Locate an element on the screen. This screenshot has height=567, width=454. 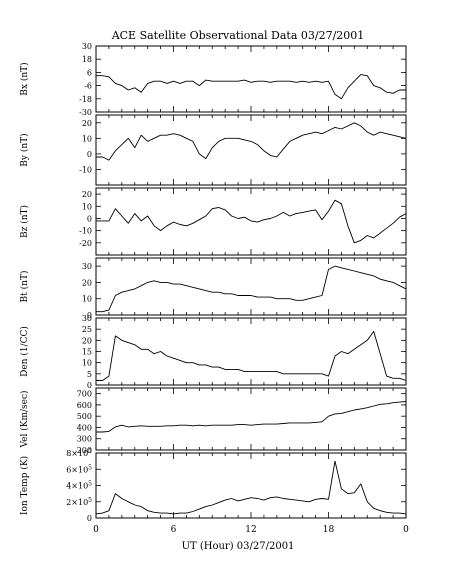
y-tick-label: 6 is located at coordinates (89, 72).